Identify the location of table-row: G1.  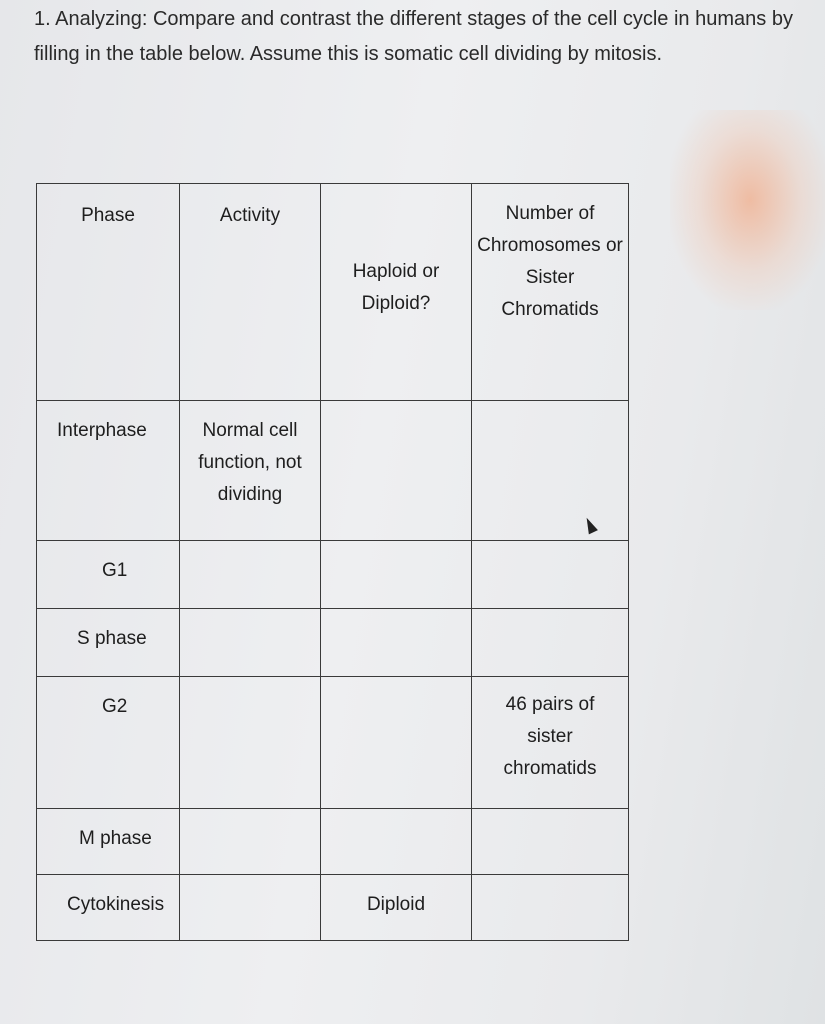
(332, 574).